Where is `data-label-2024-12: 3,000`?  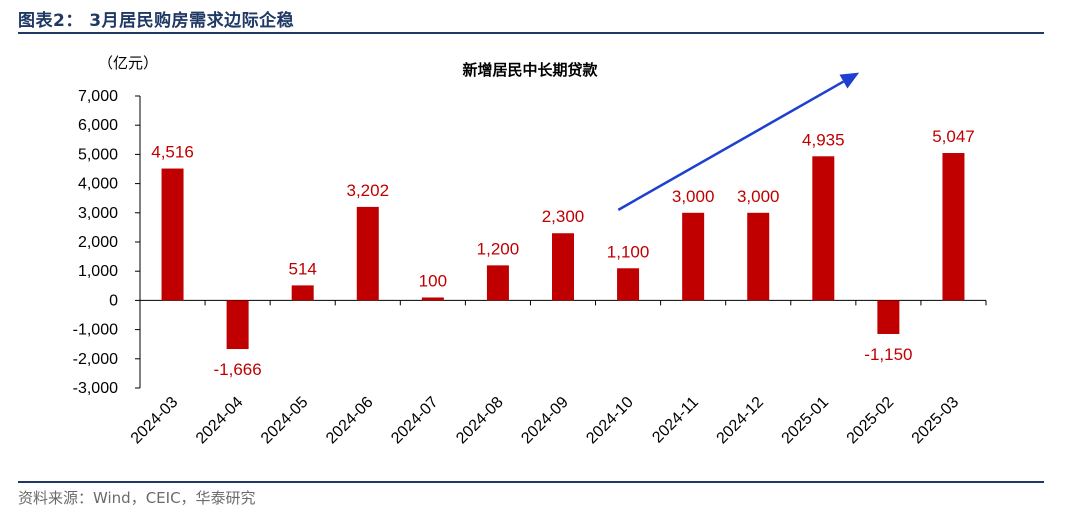
data-label-2024-12: 3,000 is located at coordinates (758, 196).